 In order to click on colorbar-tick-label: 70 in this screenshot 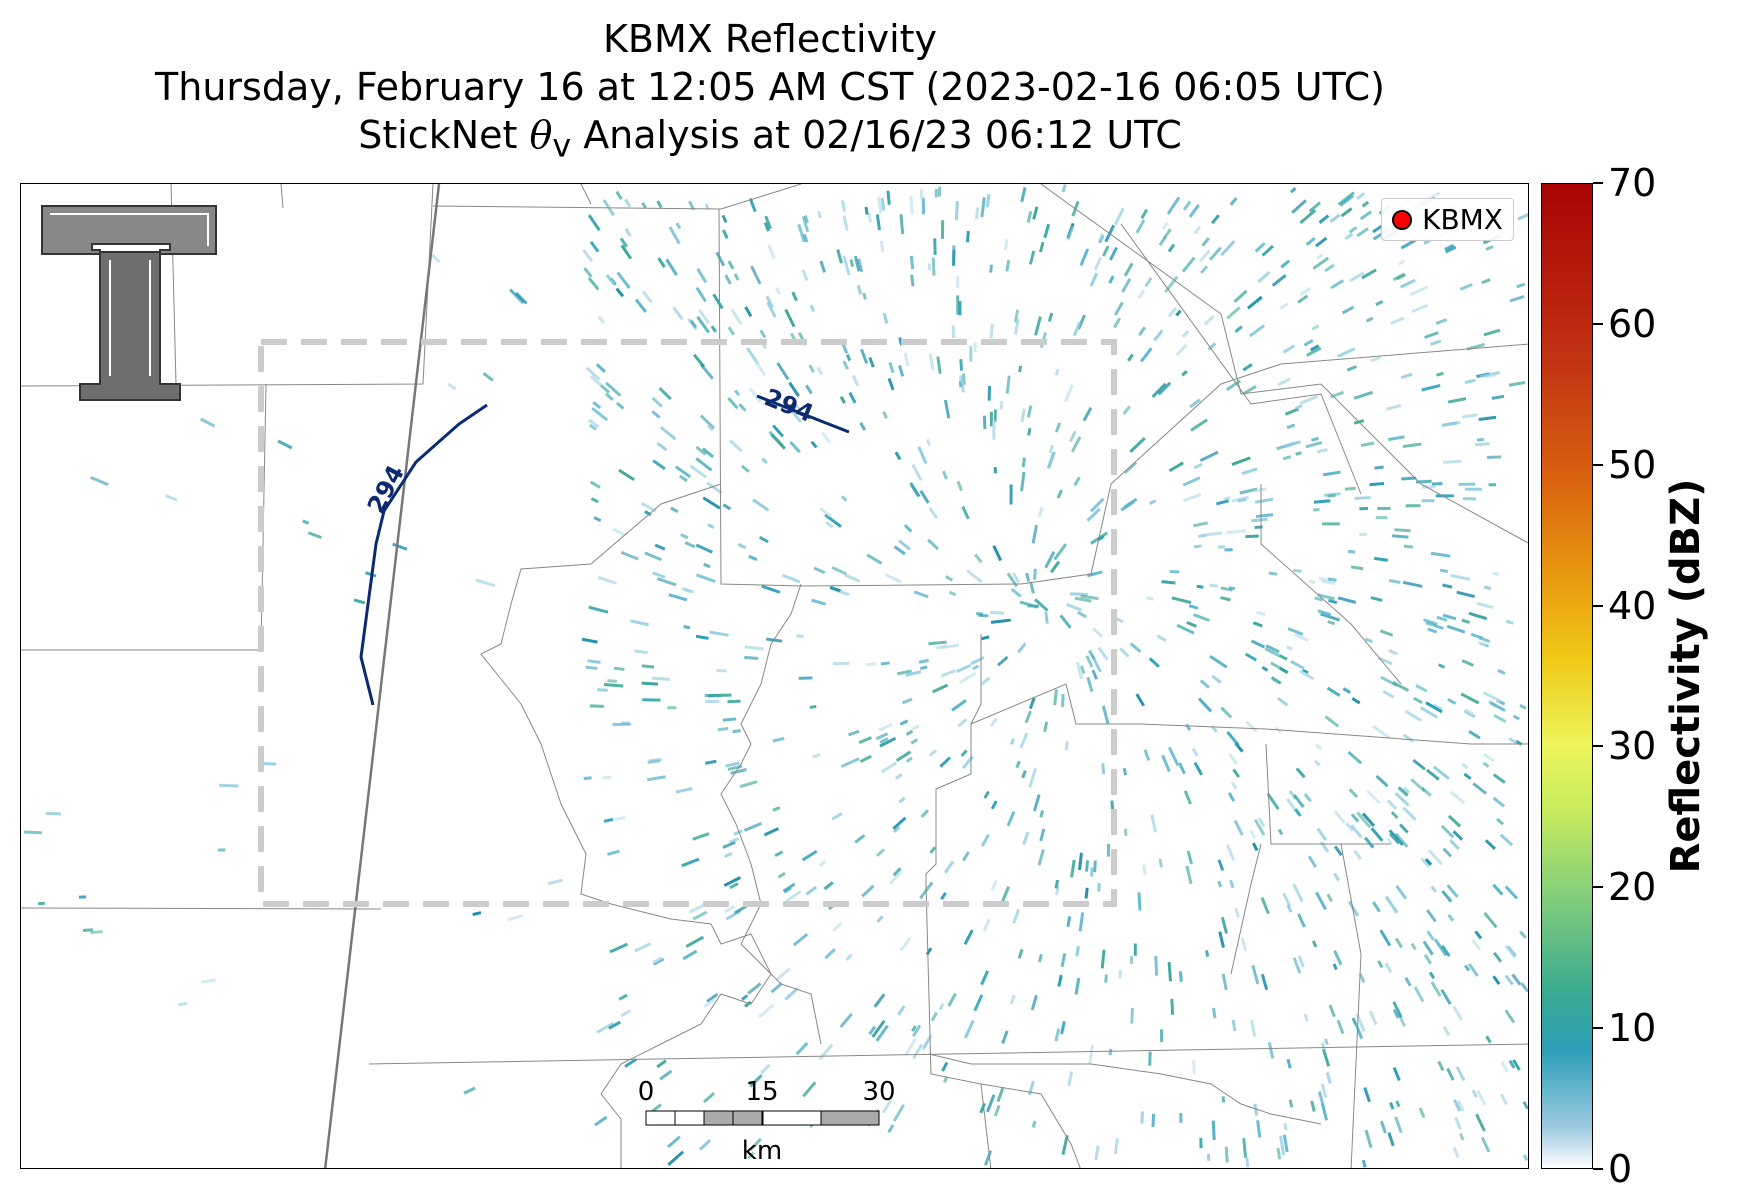, I will do `click(1632, 183)`.